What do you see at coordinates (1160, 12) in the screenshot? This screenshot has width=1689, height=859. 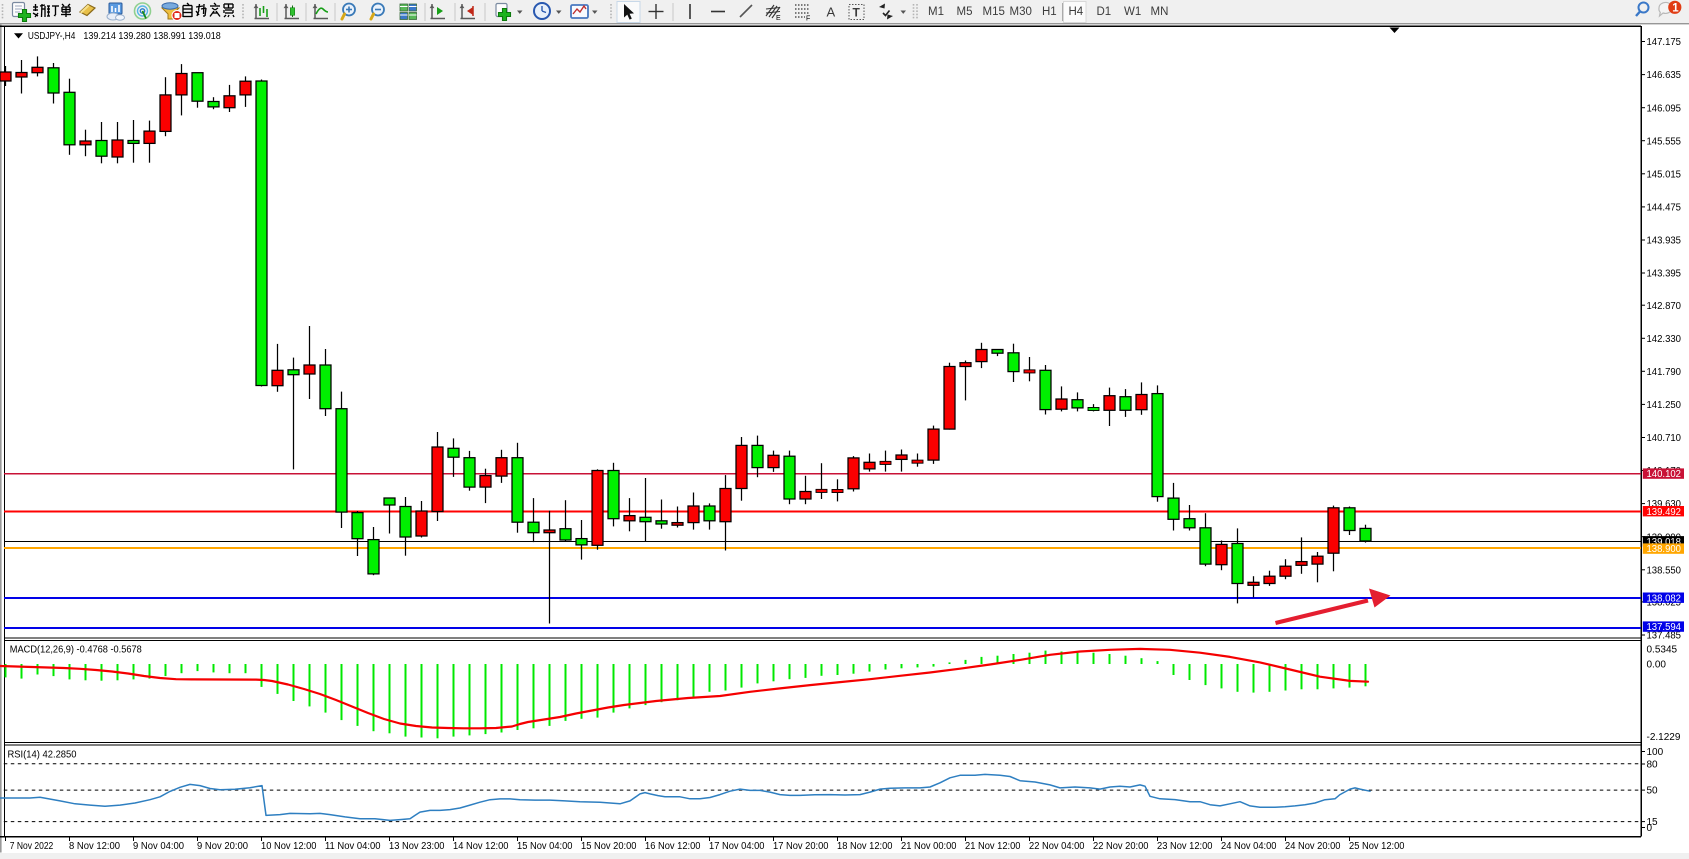 I see `svg-text: MN` at bounding box center [1160, 12].